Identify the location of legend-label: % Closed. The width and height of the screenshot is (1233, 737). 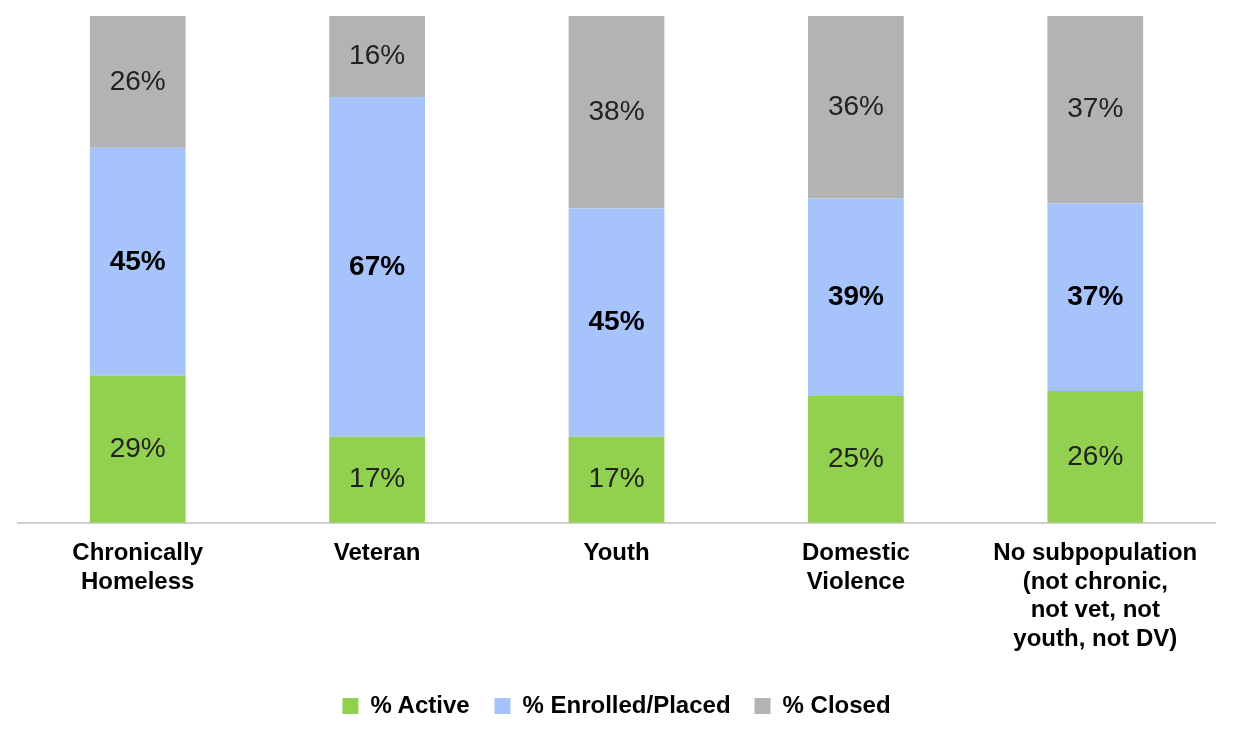
(836, 704).